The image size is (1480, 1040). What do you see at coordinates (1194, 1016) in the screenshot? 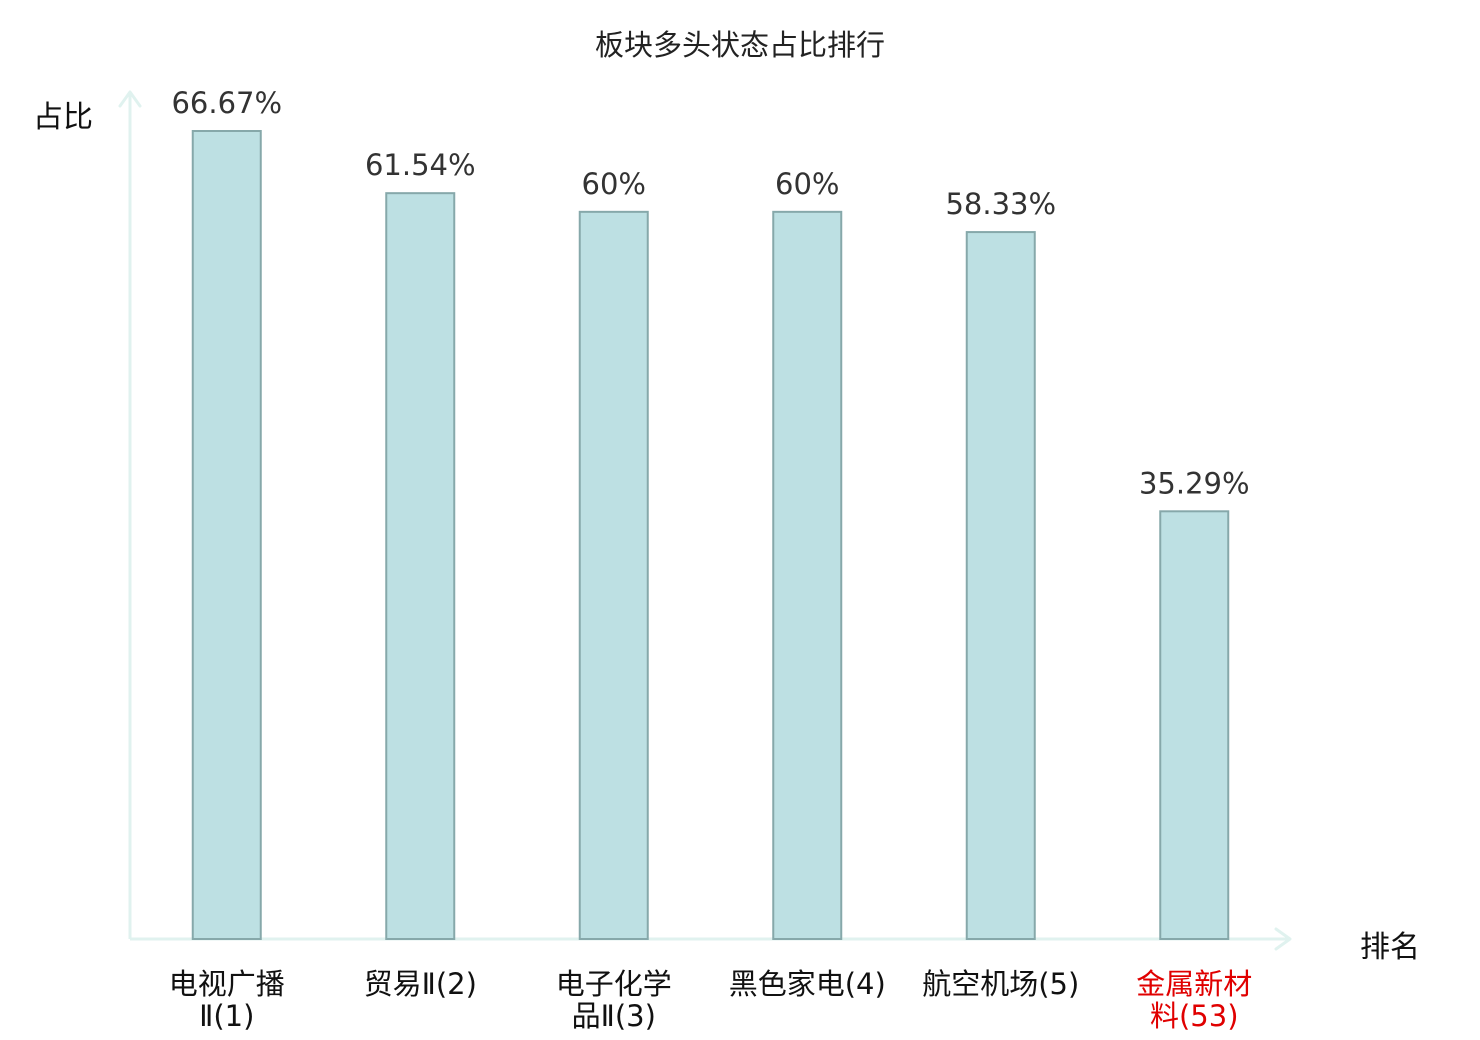
I see `x-tick-label: 料(53)` at bounding box center [1194, 1016].